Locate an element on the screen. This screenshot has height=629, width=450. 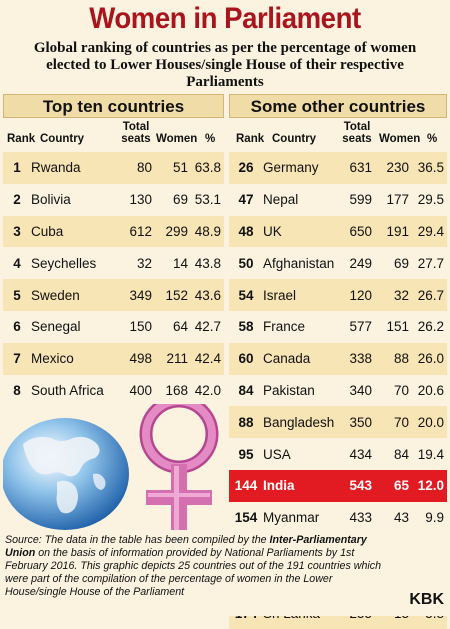
percent-cell: 20.0 is located at coordinates (429, 422).